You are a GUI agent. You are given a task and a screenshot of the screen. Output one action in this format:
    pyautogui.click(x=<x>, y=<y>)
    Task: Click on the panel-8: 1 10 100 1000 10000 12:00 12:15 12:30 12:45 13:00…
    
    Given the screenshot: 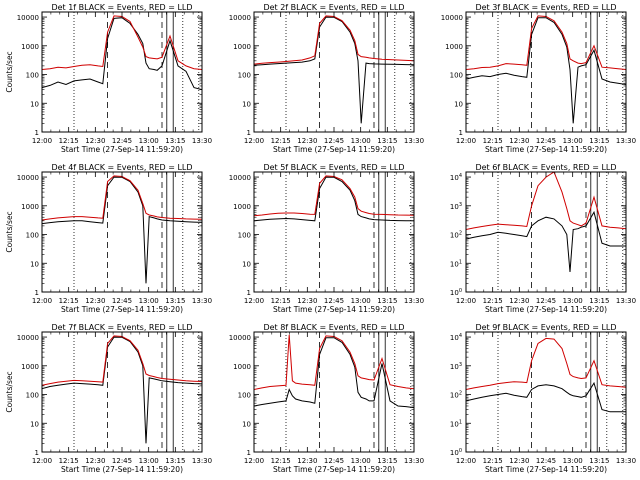 What is the action you would take?
    pyautogui.click(x=326, y=398)
    